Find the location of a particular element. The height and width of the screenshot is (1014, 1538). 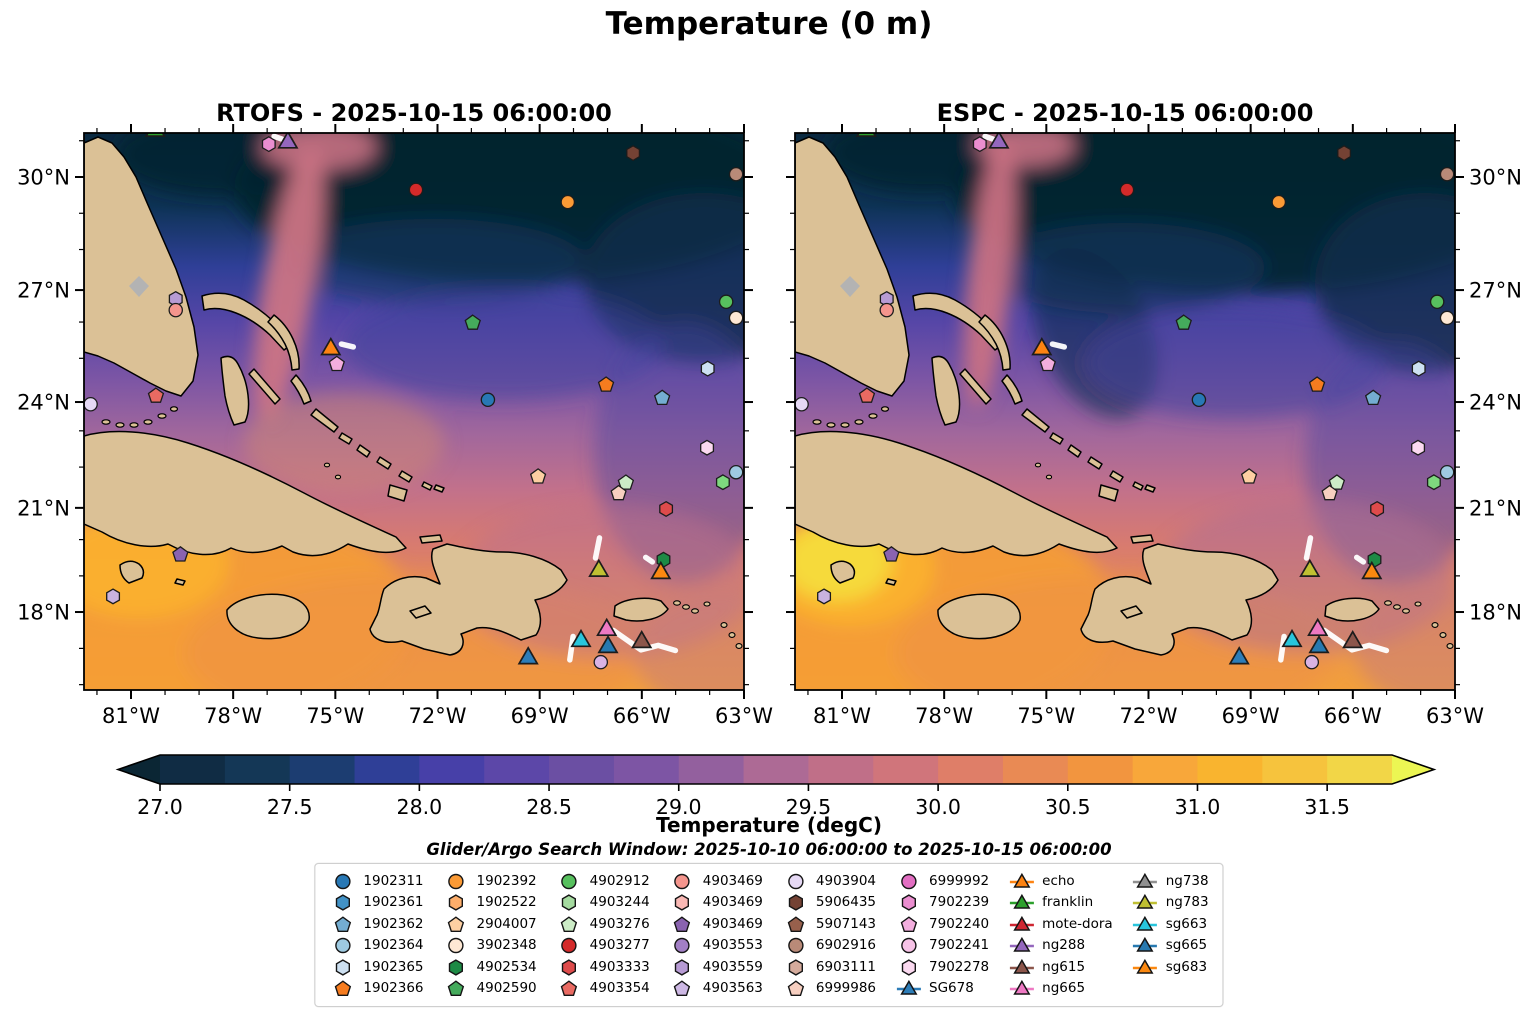

legend-entry-3902348: 3902348 is located at coordinates (490, 946).